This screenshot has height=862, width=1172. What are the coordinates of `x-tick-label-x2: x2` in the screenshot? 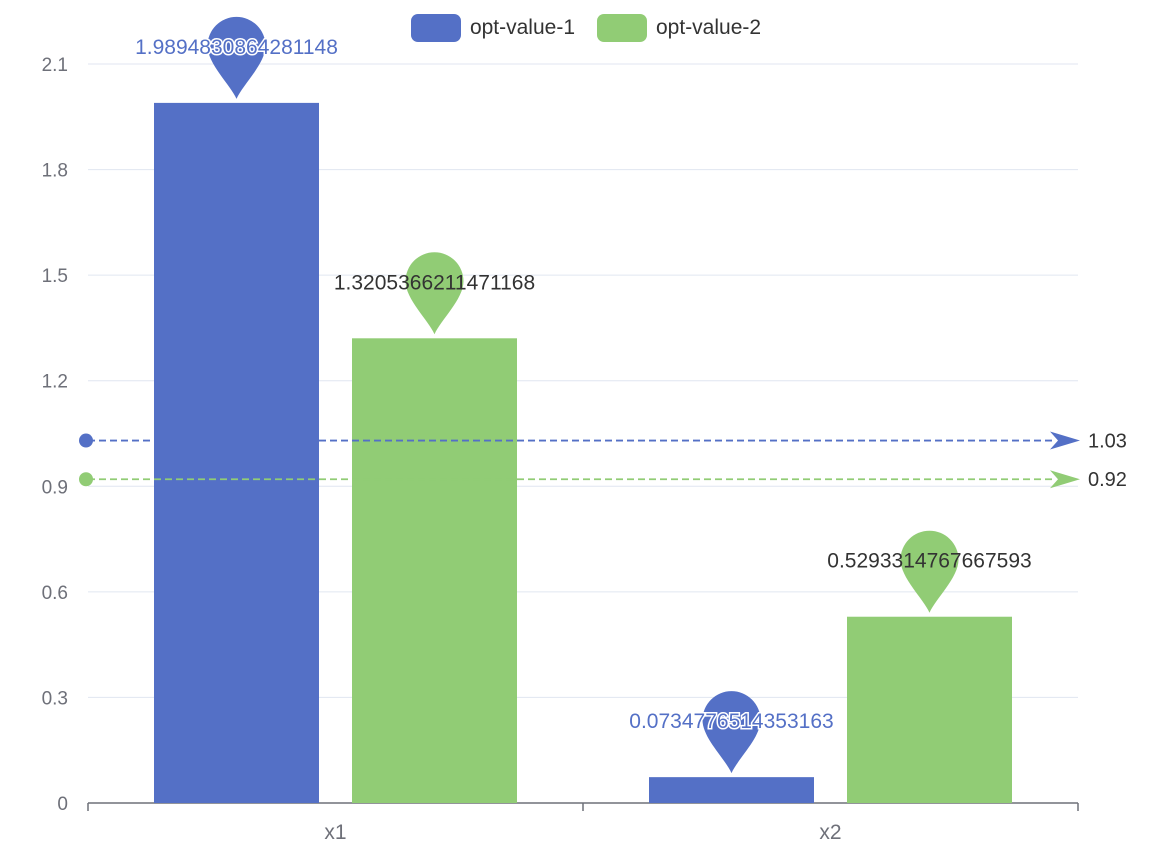 It's located at (830, 832).